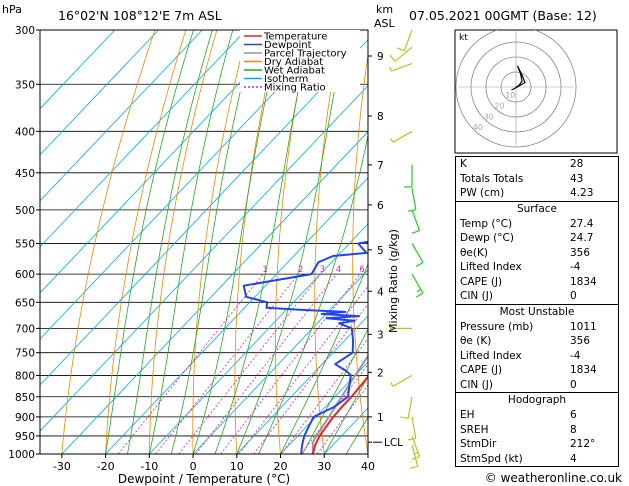  I want to click on series-line-dewpoint, so click(305, 347).